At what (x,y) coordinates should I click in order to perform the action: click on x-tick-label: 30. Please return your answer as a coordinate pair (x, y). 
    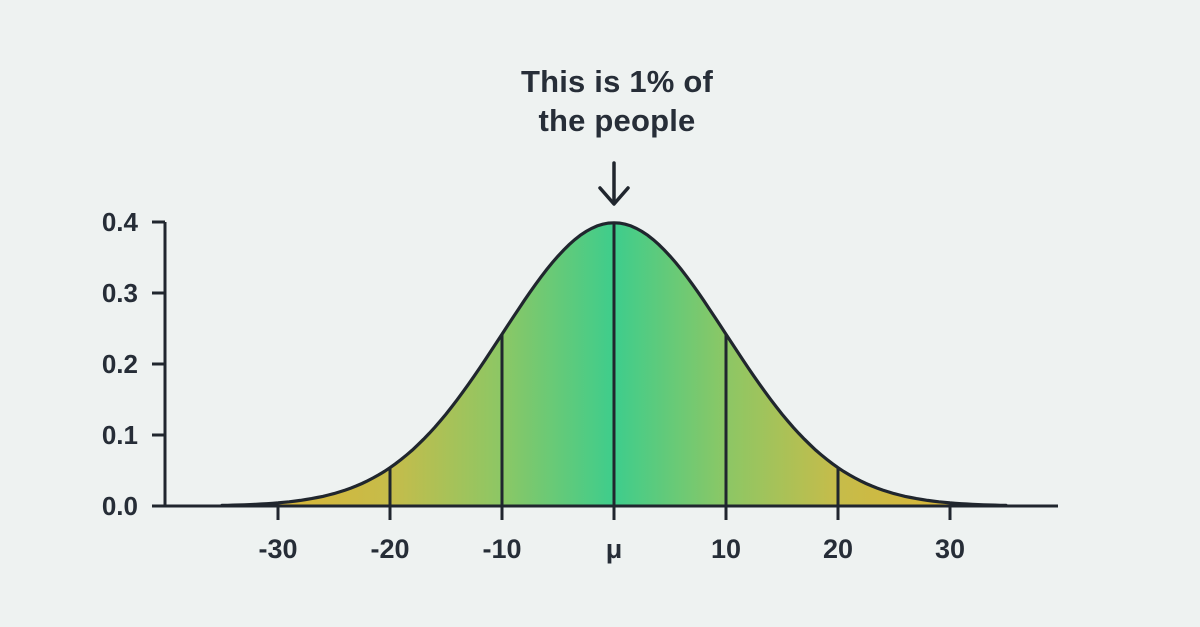
    Looking at the image, I should click on (950, 549).